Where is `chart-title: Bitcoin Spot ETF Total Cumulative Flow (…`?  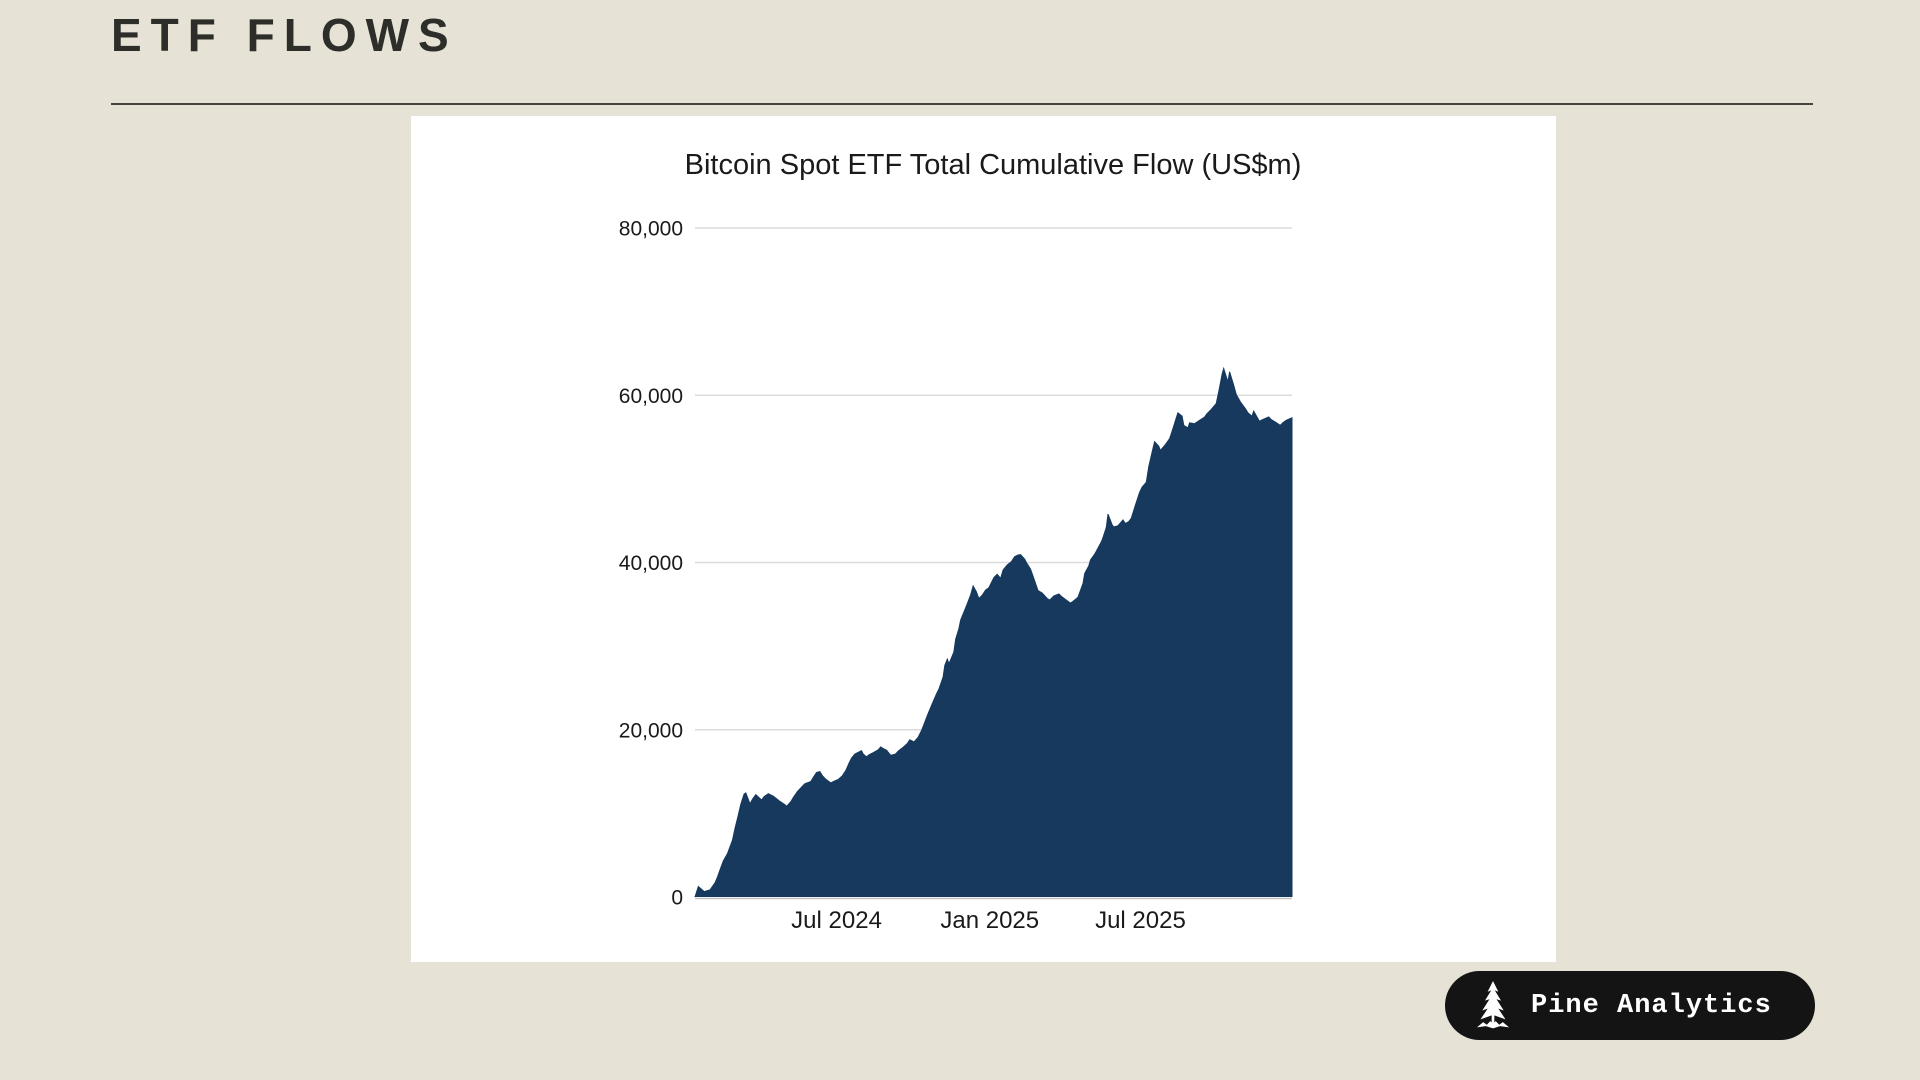 chart-title: Bitcoin Spot ETF Total Cumulative Flow (… is located at coordinates (993, 165).